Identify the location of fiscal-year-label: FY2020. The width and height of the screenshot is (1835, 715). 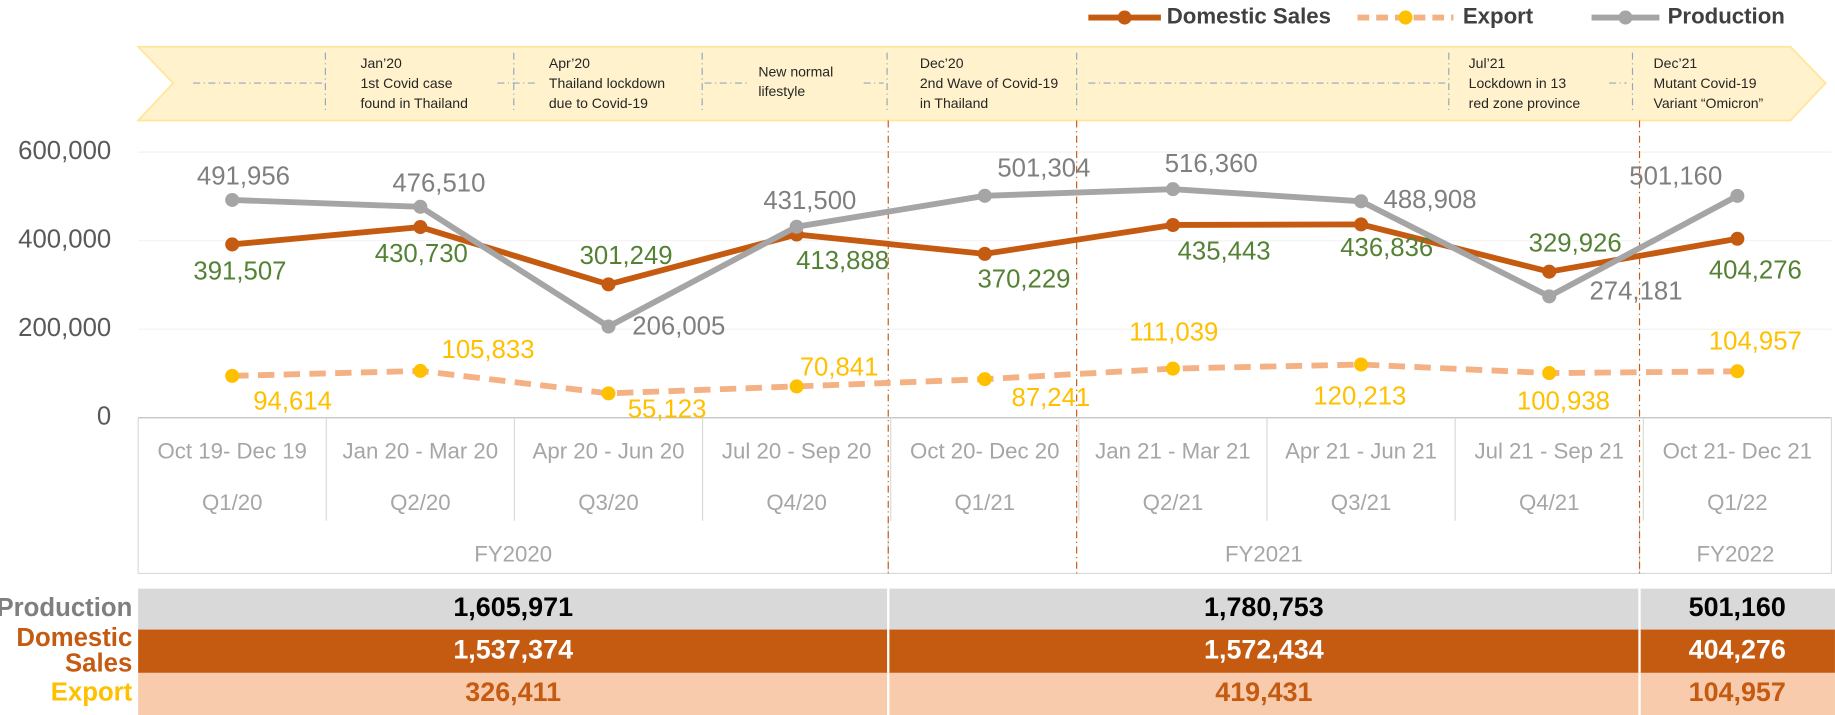
(513, 554).